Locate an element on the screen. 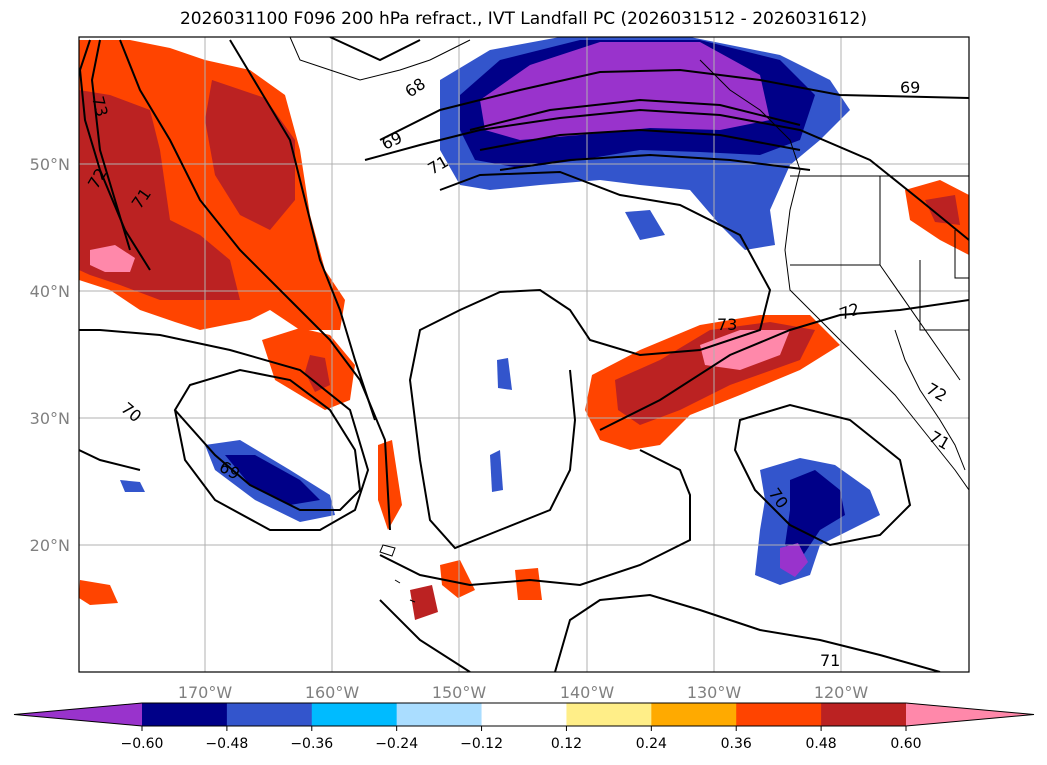 This screenshot has height=765, width=1047. lat-label: 20°N is located at coordinates (50, 545).